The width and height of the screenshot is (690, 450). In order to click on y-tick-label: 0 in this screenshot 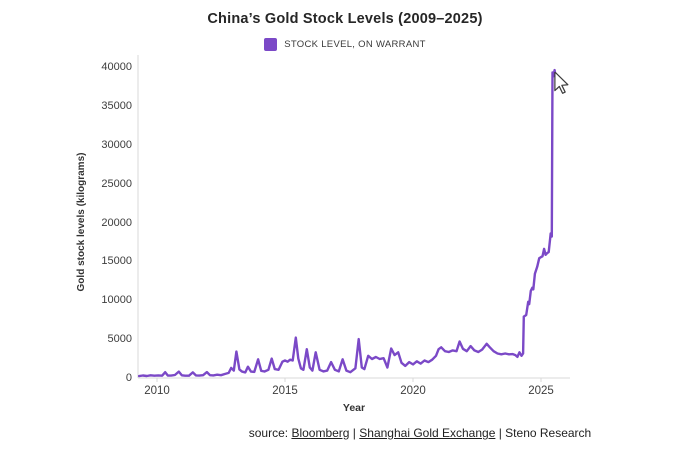, I will do `click(128, 378)`.